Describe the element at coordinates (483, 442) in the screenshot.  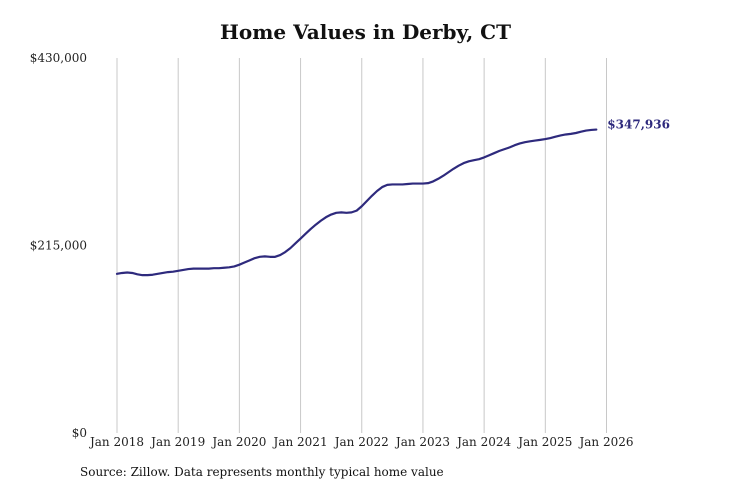
I see `x-tick-label: Jan 2024` at that location.